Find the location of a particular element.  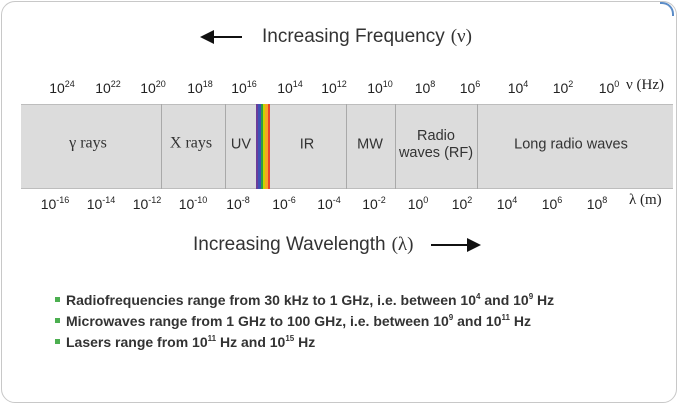

band-radio-waves: Radio waves (RF) is located at coordinates (436, 145).